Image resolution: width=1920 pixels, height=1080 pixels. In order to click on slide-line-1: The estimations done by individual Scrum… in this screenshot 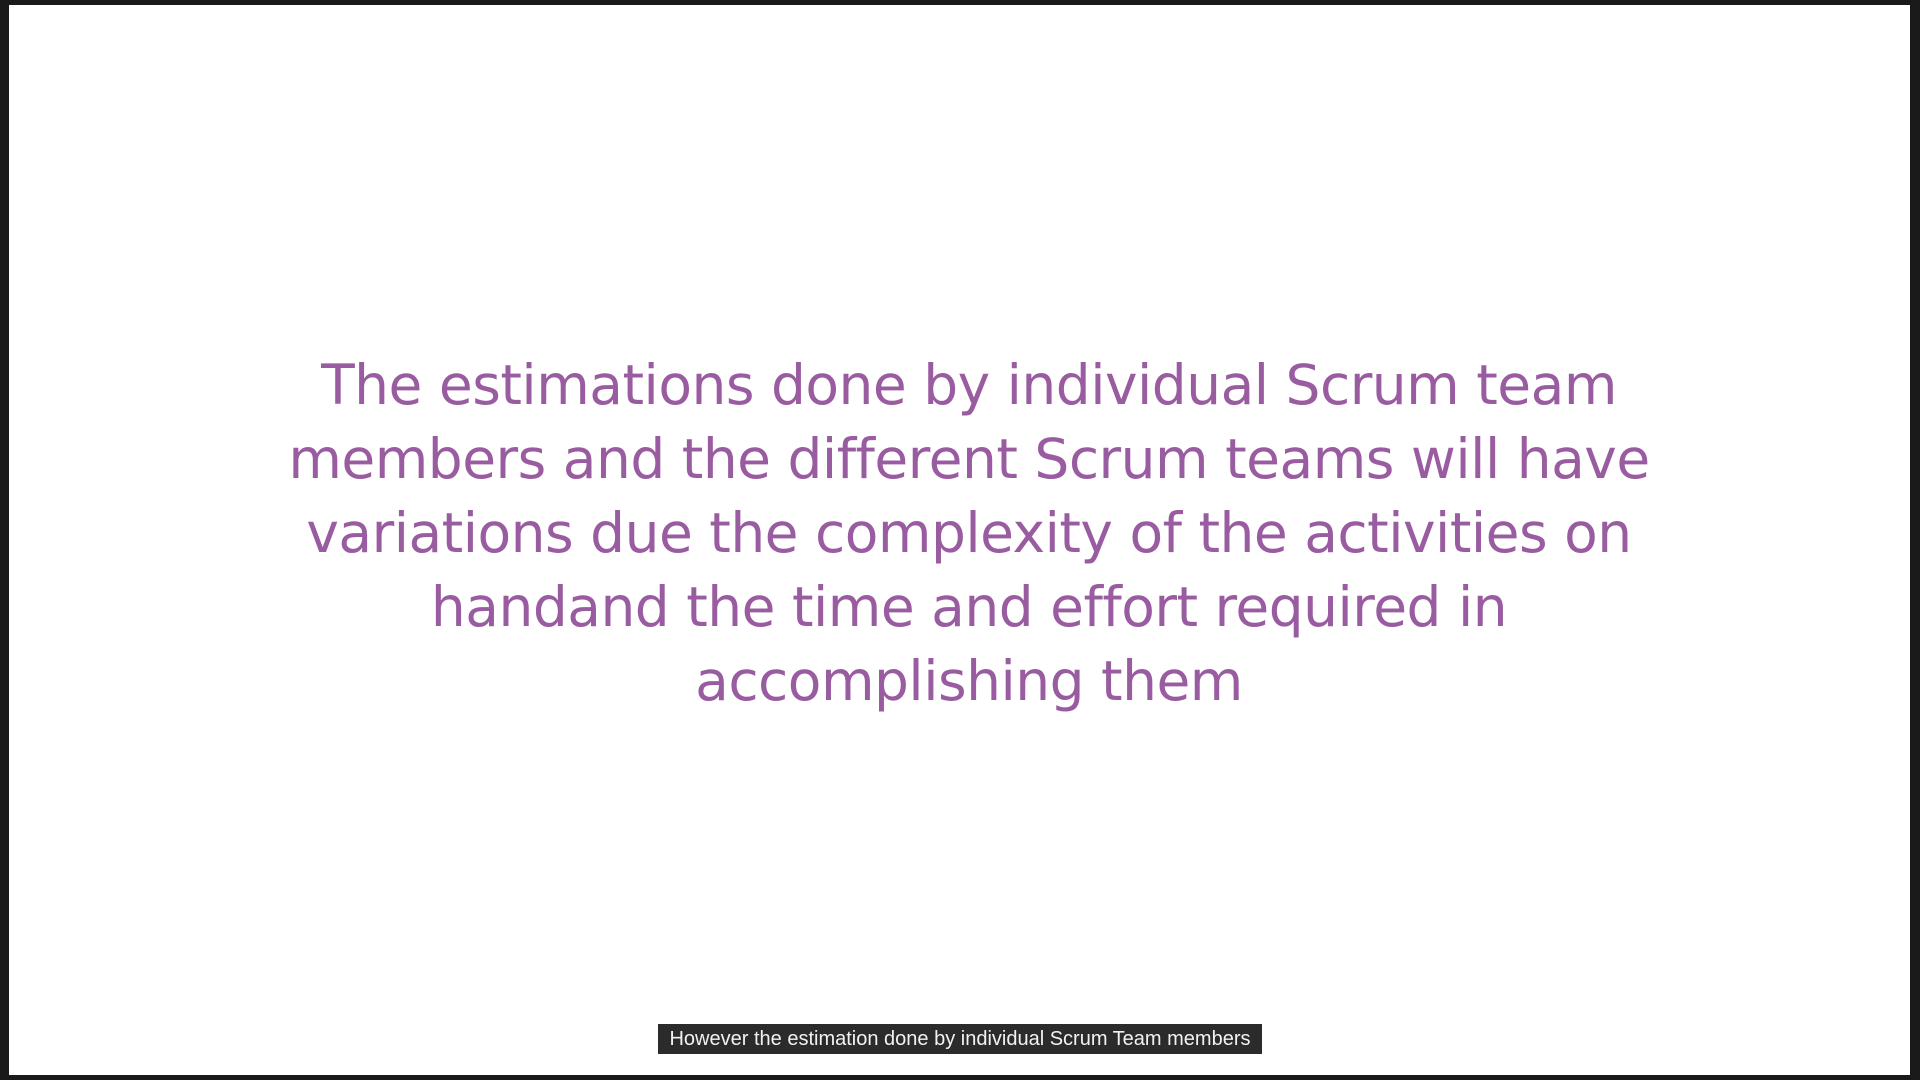, I will do `click(969, 385)`.